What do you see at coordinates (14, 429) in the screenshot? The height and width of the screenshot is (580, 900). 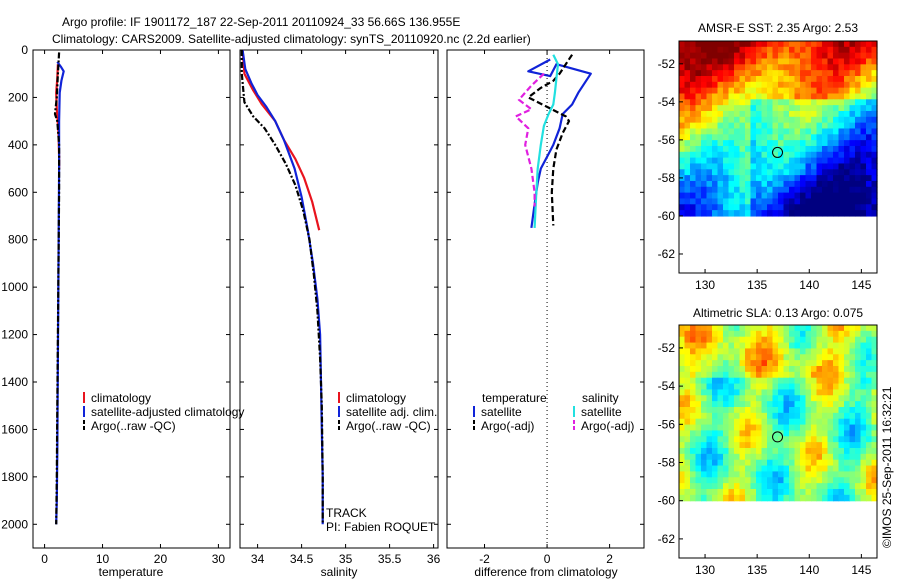 I see `y-tick-label: 1600` at bounding box center [14, 429].